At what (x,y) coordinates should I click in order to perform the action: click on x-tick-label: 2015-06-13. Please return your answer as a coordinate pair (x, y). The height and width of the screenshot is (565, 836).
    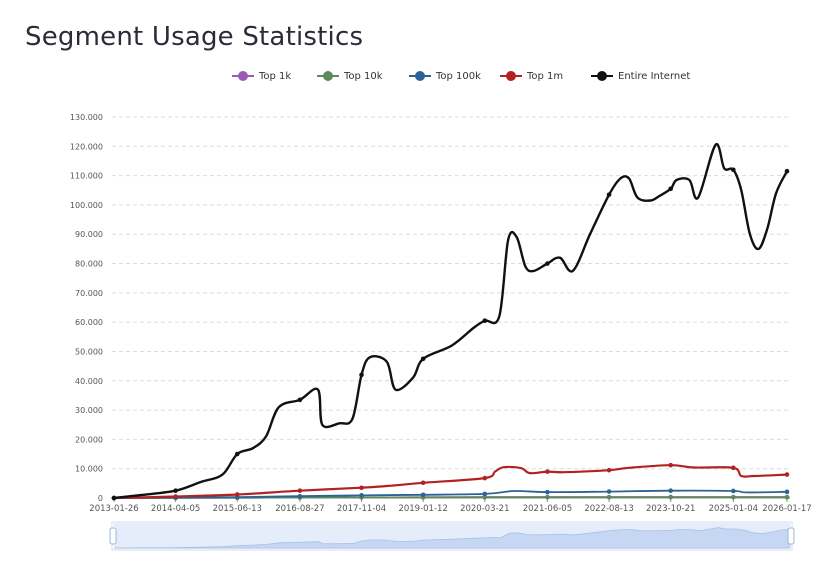
    Looking at the image, I should click on (237, 509).